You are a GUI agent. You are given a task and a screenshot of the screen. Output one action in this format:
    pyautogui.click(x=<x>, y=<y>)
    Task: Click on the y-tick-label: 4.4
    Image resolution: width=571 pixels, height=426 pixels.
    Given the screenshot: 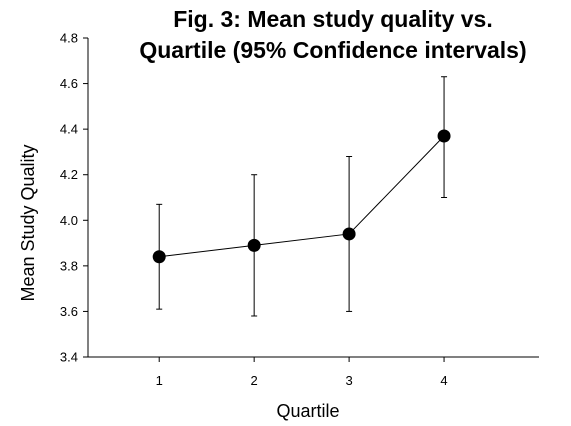 What is the action you would take?
    pyautogui.click(x=69, y=129)
    